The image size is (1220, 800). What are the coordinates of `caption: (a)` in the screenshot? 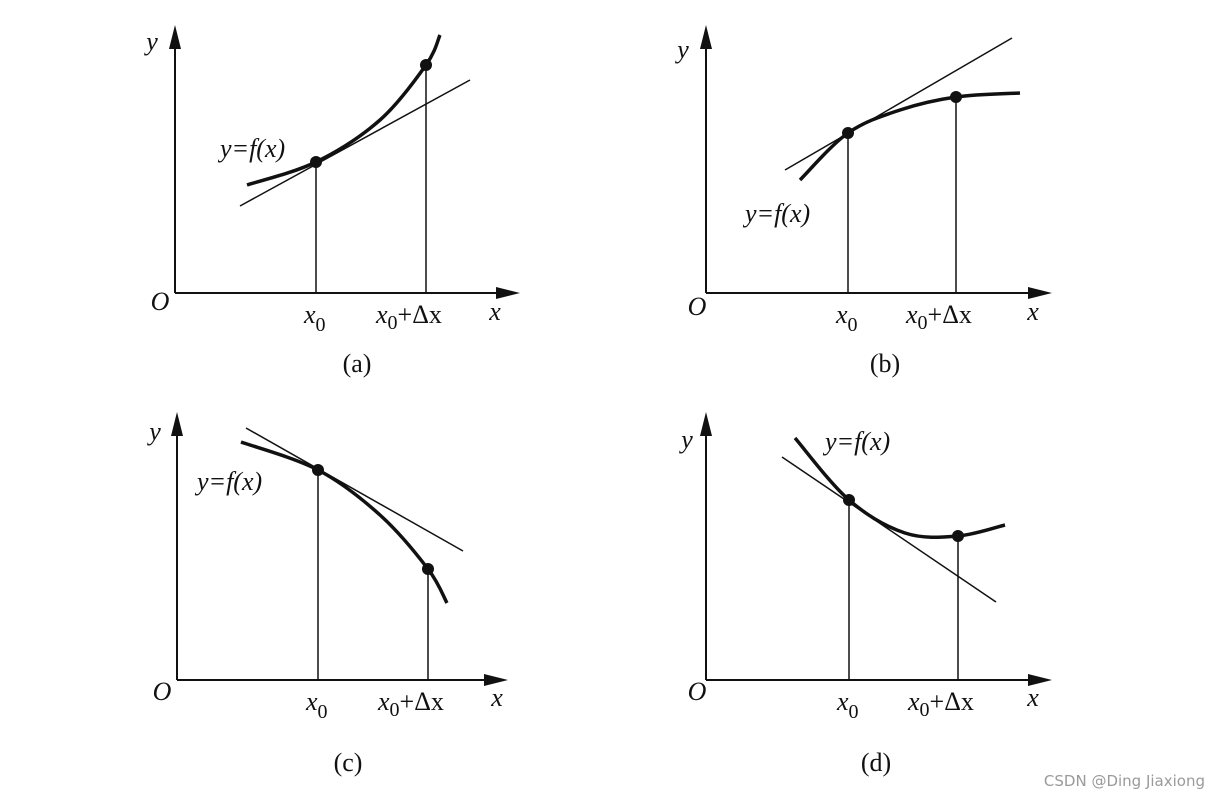 It's located at (357, 363).